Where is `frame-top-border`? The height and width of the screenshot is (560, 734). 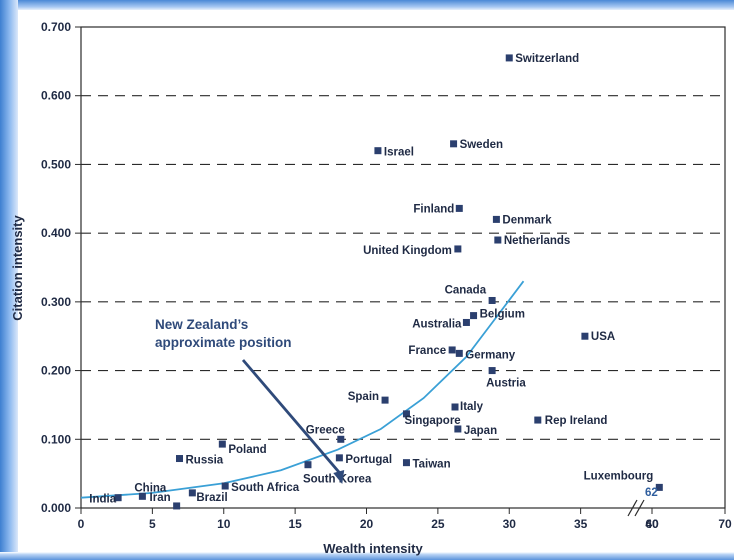 frame-top-border is located at coordinates (367, 5).